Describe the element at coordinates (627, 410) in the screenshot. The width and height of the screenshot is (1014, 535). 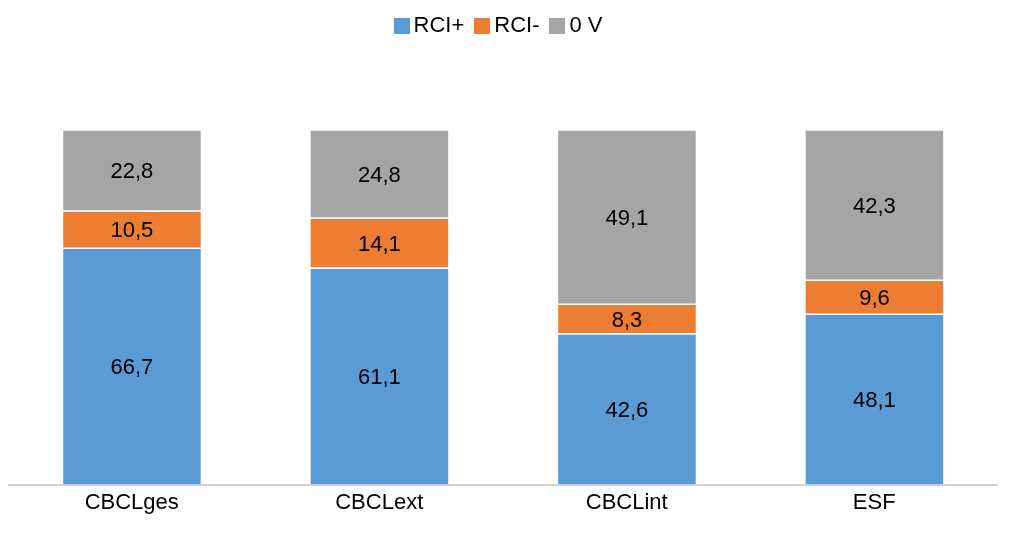
I see `data-label: 42,6` at that location.